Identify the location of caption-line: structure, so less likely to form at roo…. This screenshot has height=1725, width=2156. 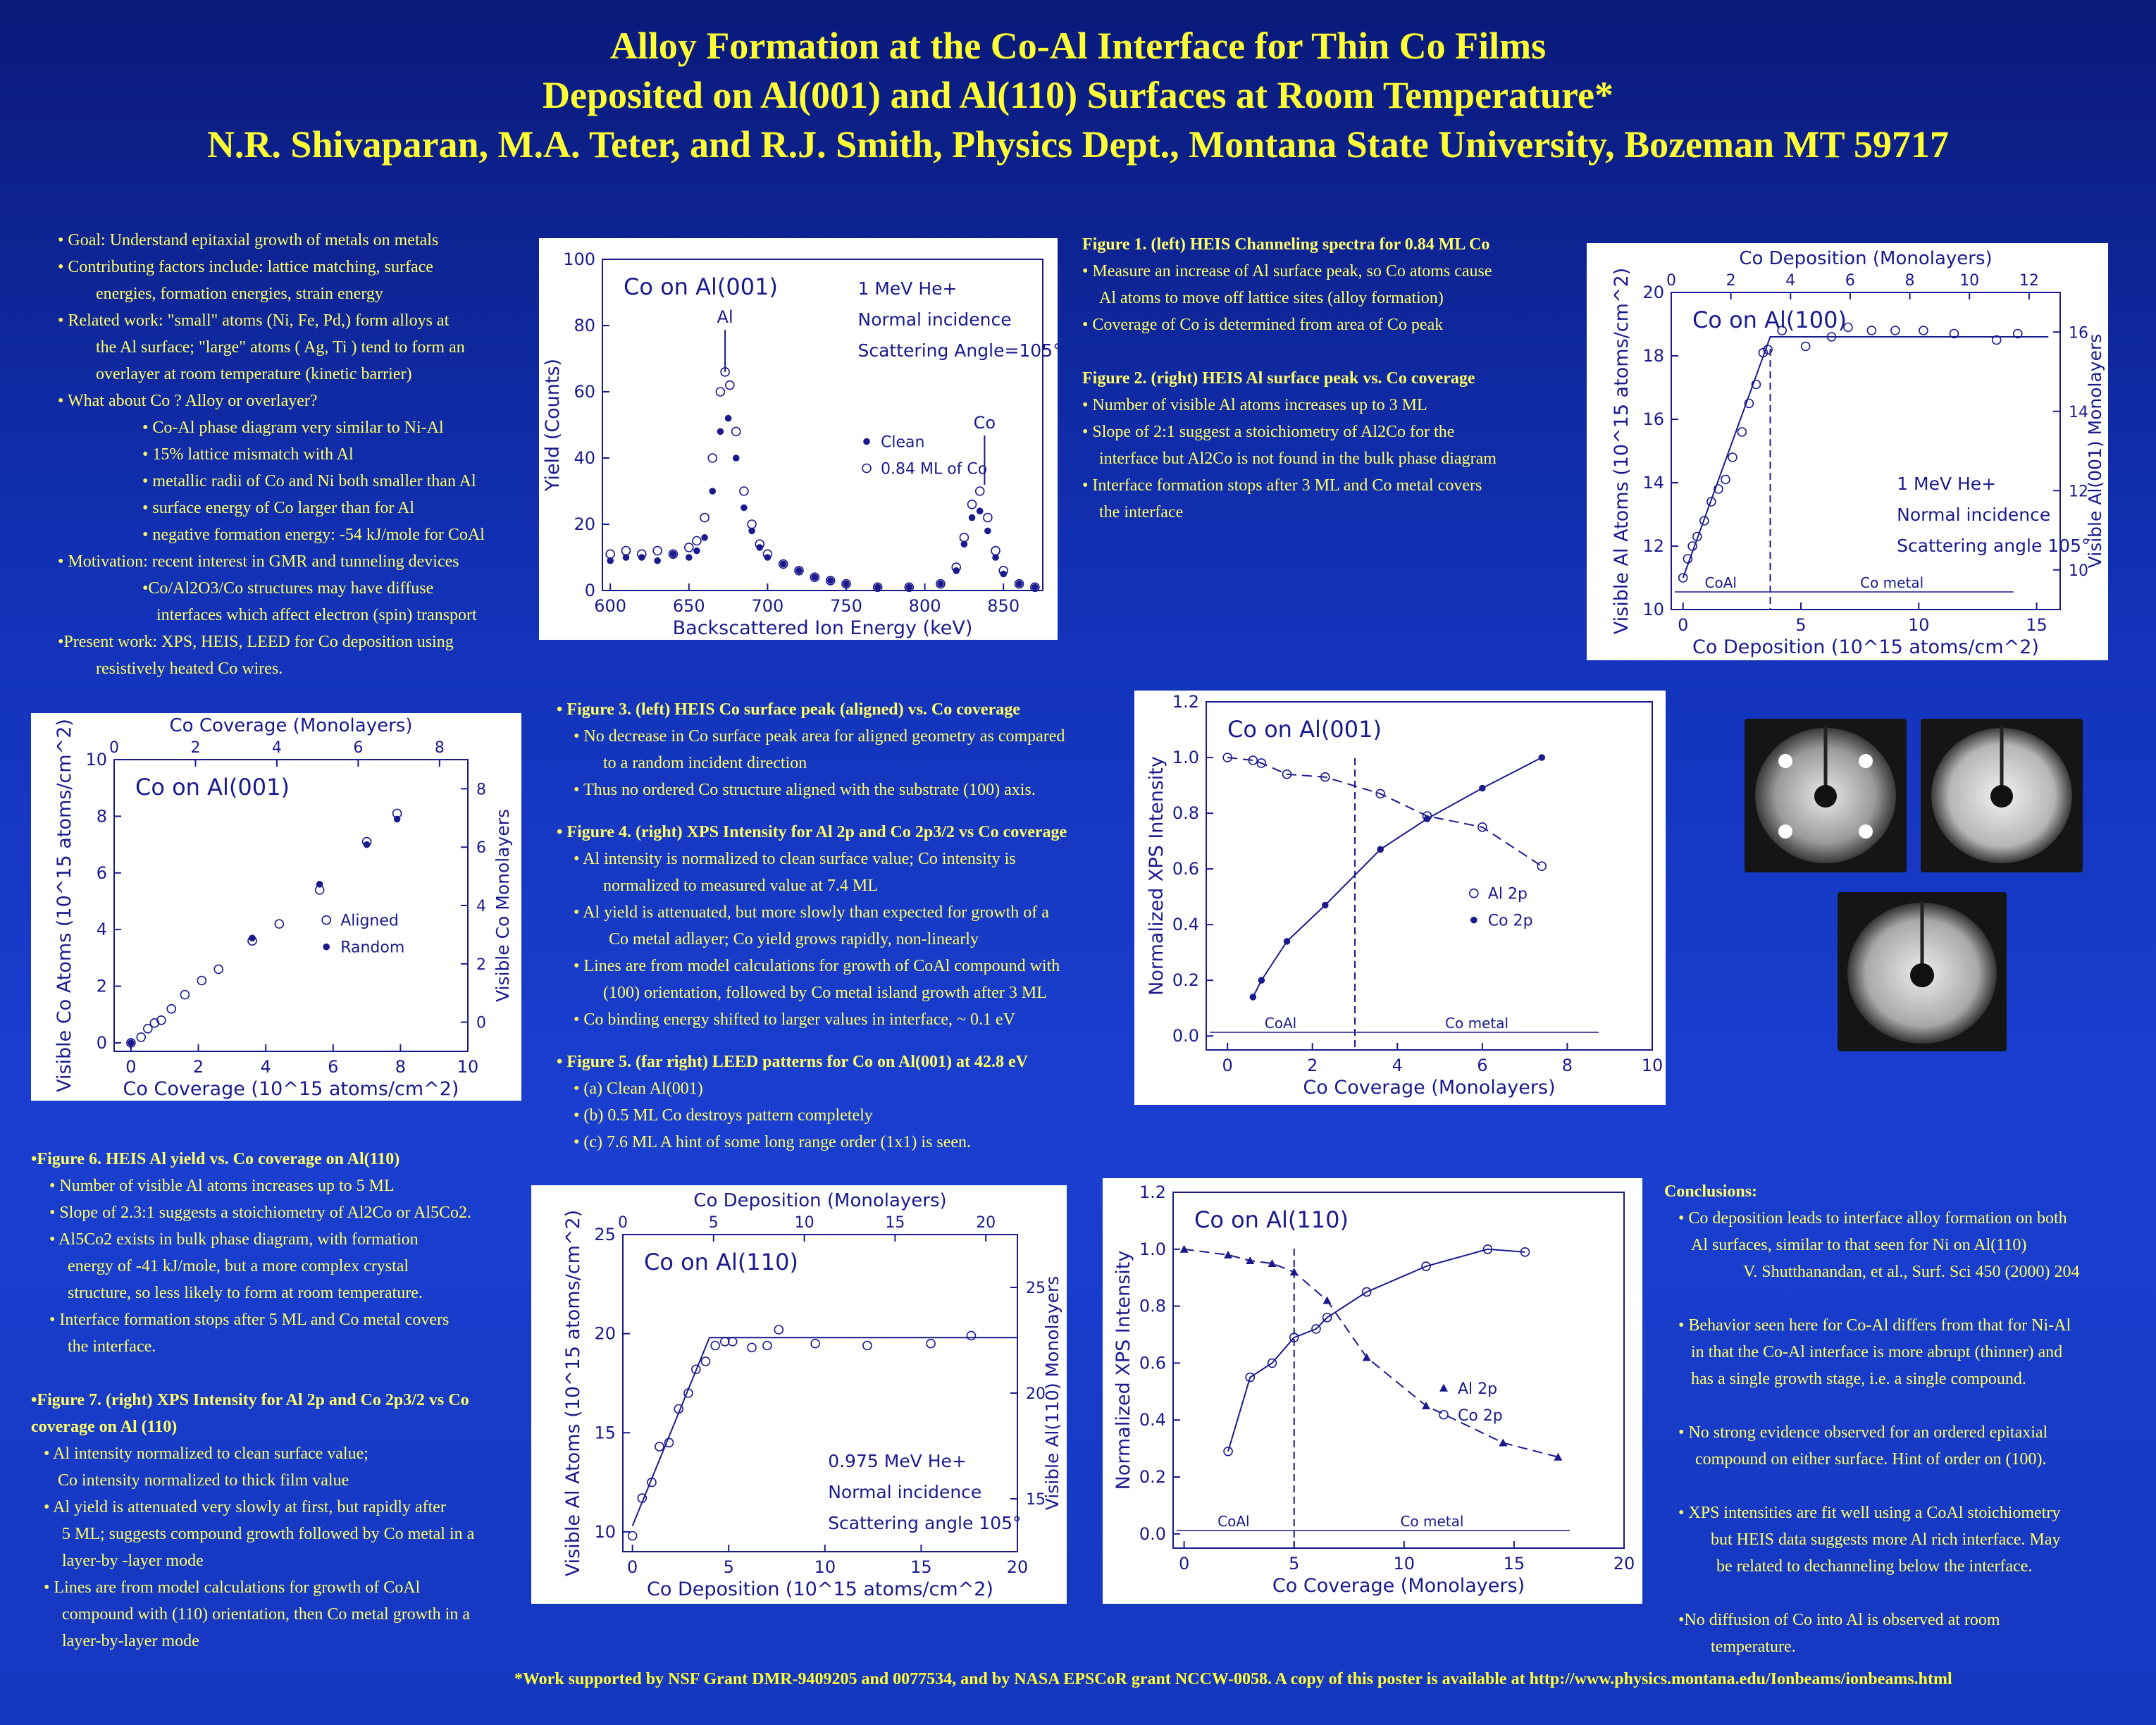
(246, 1293).